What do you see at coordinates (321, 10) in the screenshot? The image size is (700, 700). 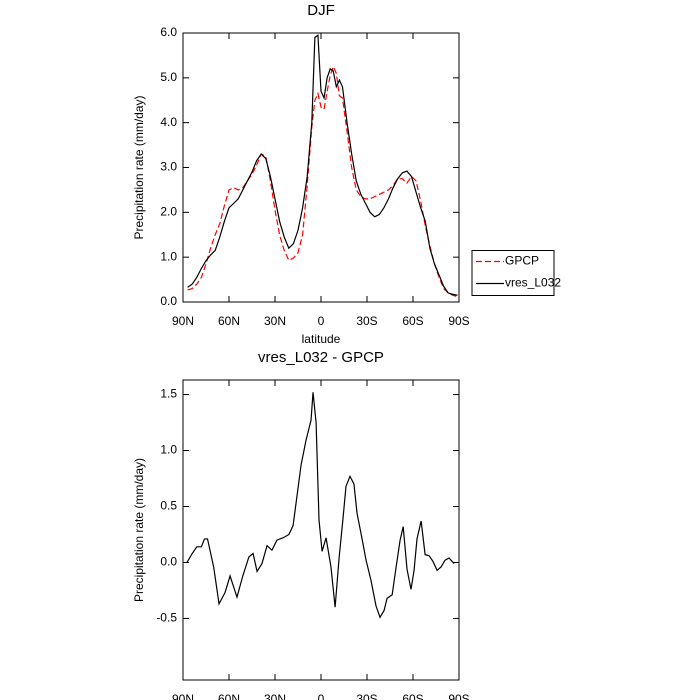 I see `chart-title: DJF` at bounding box center [321, 10].